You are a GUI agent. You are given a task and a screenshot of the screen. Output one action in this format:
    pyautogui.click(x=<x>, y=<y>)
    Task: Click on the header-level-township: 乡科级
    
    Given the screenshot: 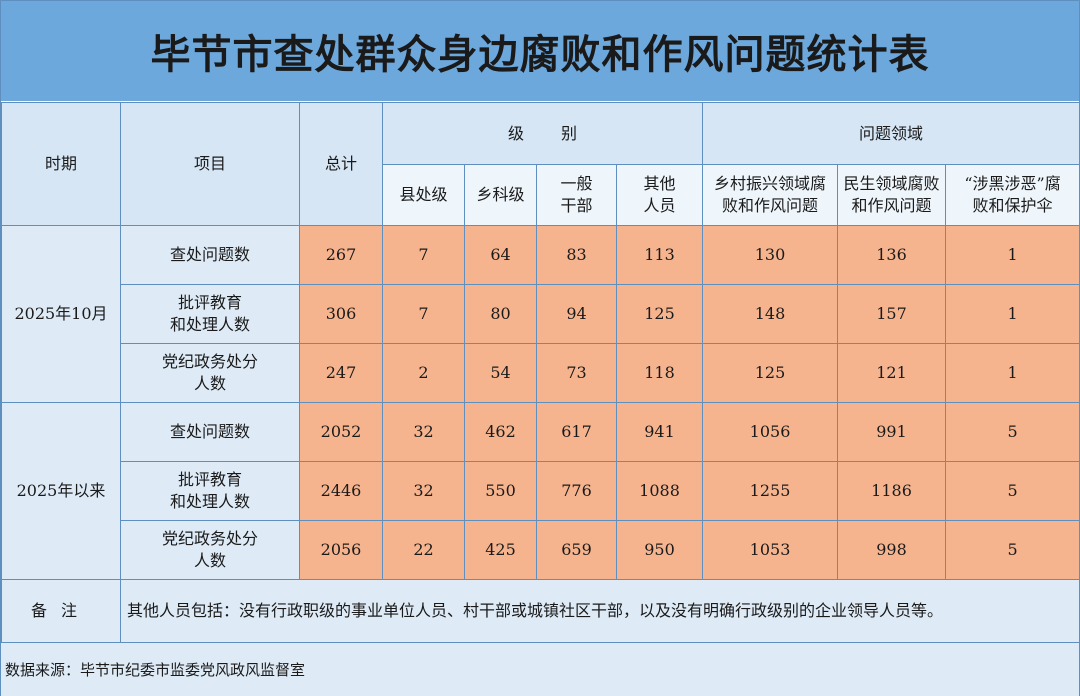 What is the action you would take?
    pyautogui.click(x=500, y=195)
    